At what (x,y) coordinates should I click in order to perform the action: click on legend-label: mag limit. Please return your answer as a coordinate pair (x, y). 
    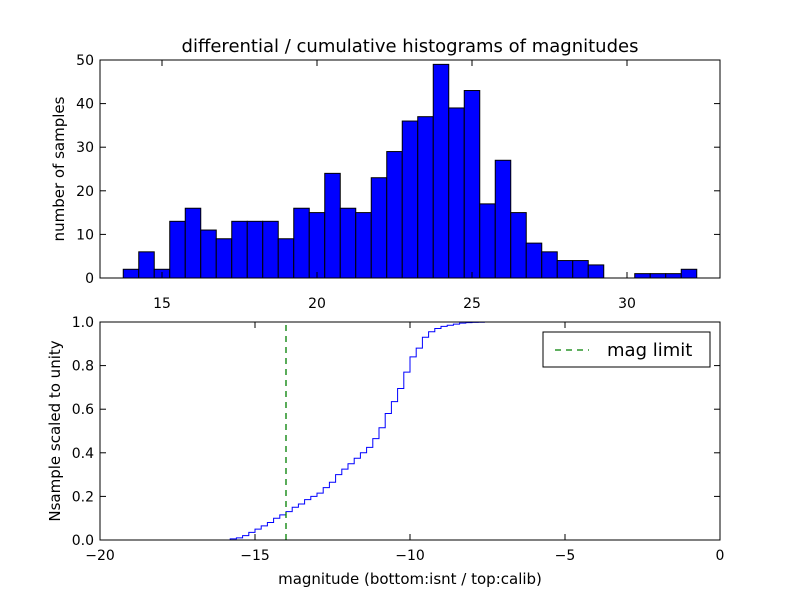
    Looking at the image, I should click on (649, 350).